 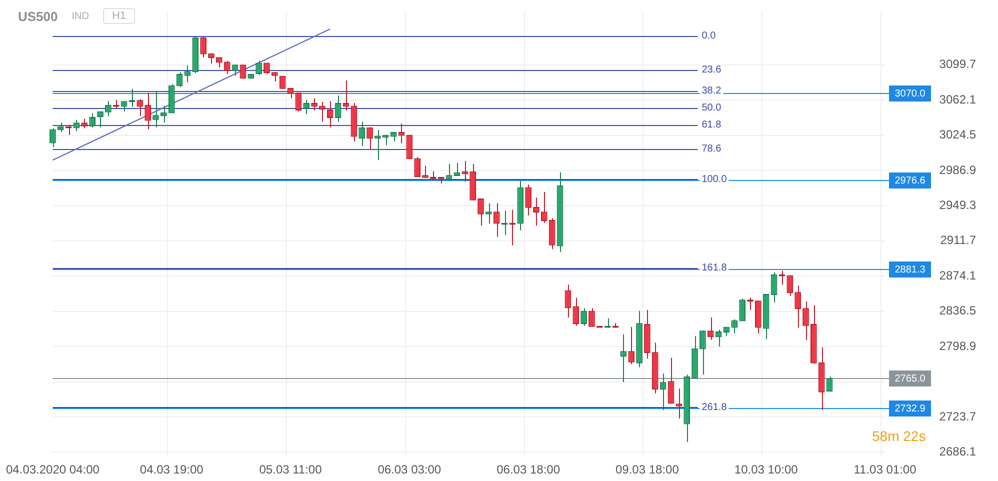 What do you see at coordinates (410, 469) in the screenshot?
I see `x-tick-label: 06.03 03:00` at bounding box center [410, 469].